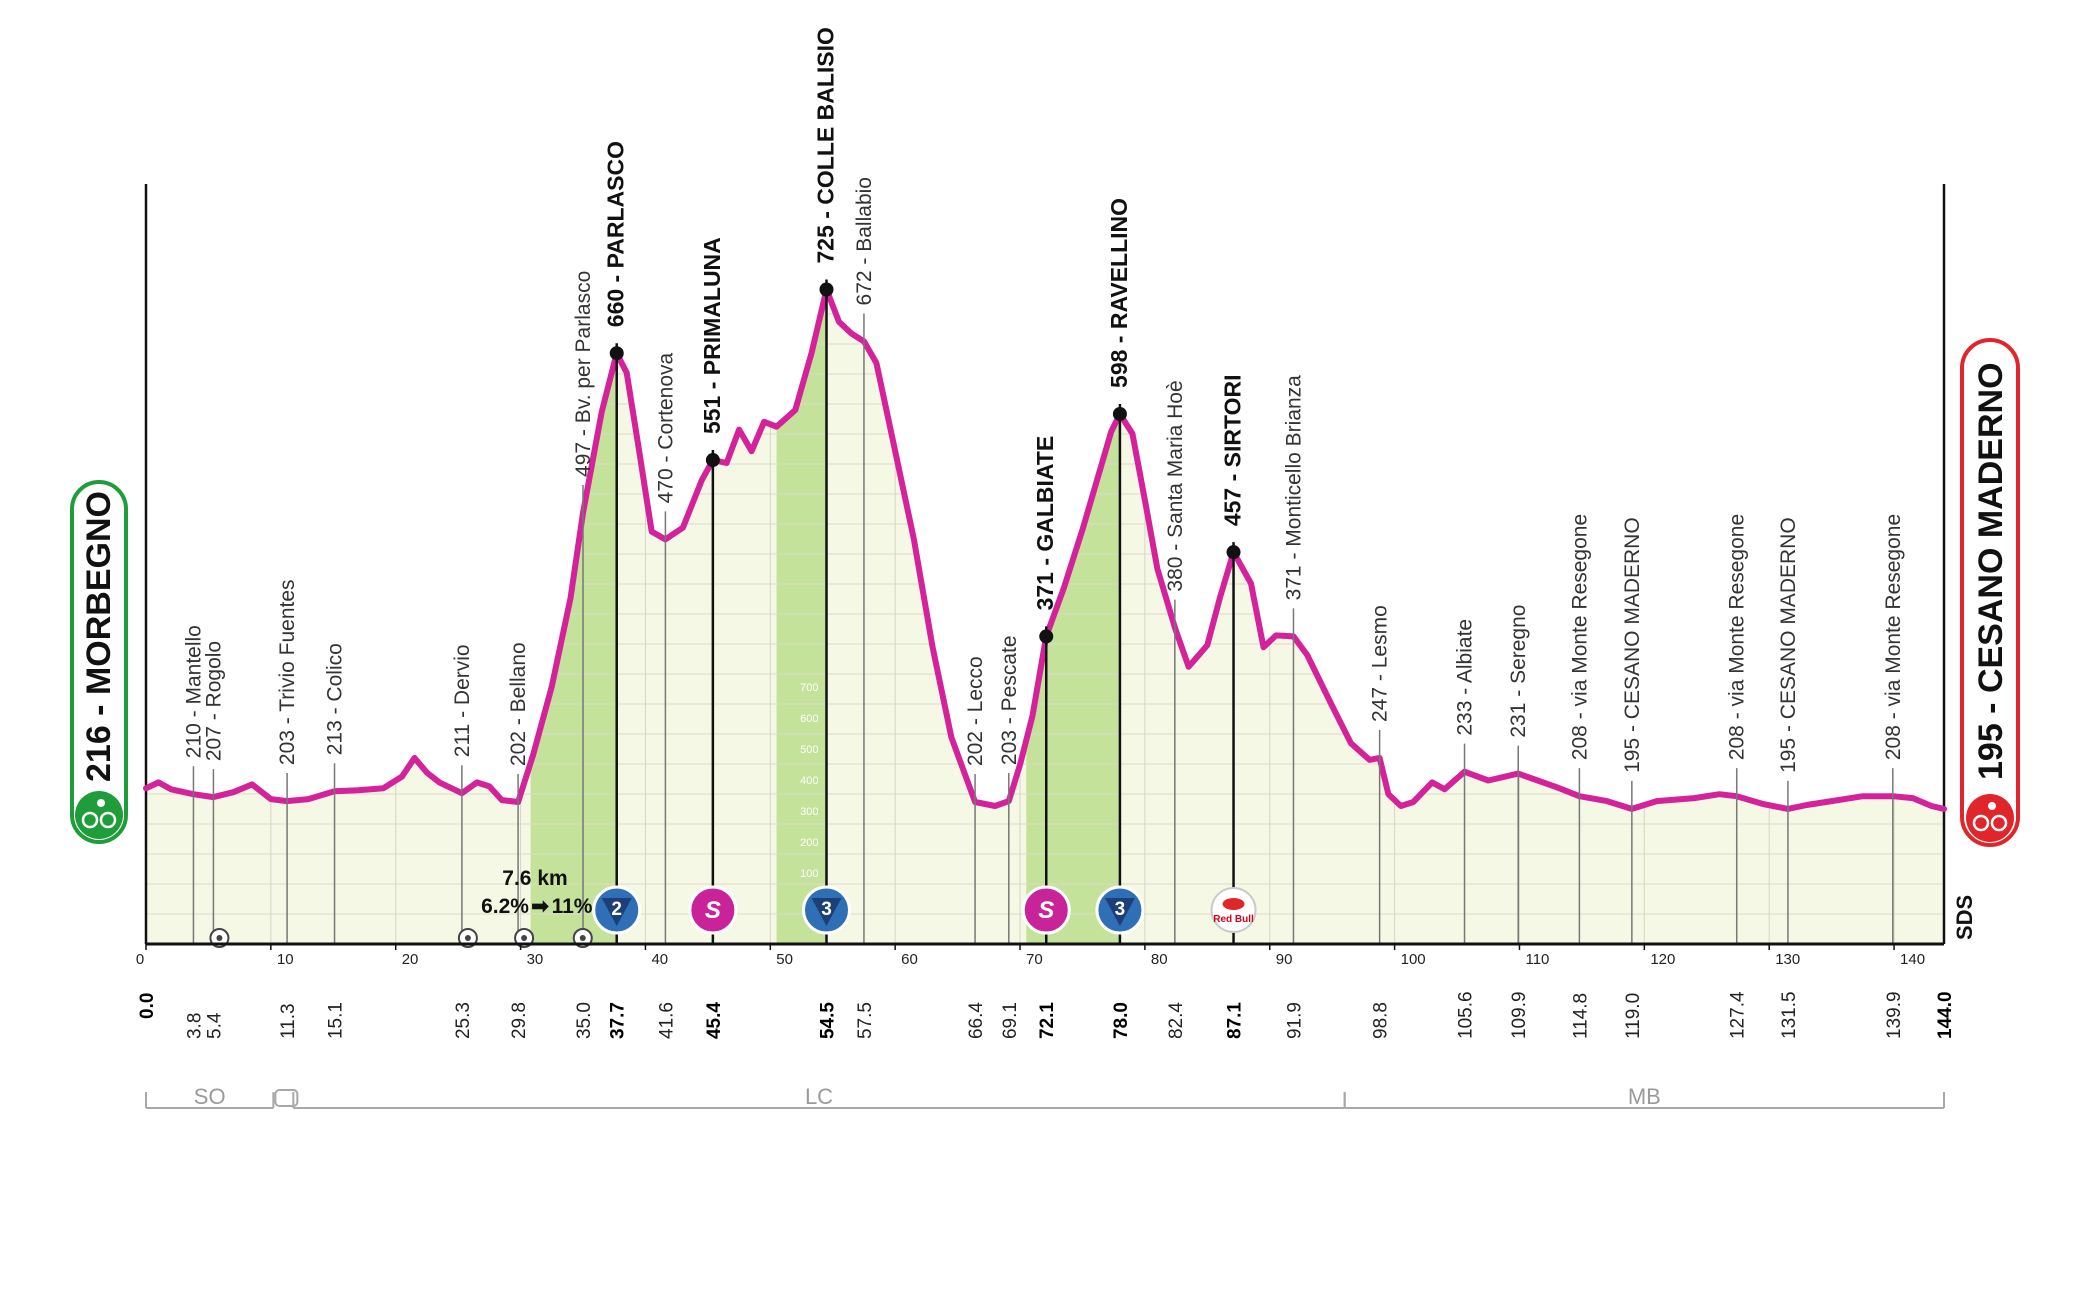 This screenshot has width=2080, height=1307. What do you see at coordinates (1991, 571) in the screenshot?
I see `finish-city-label: 195 - CESANO MADERNO` at bounding box center [1991, 571].